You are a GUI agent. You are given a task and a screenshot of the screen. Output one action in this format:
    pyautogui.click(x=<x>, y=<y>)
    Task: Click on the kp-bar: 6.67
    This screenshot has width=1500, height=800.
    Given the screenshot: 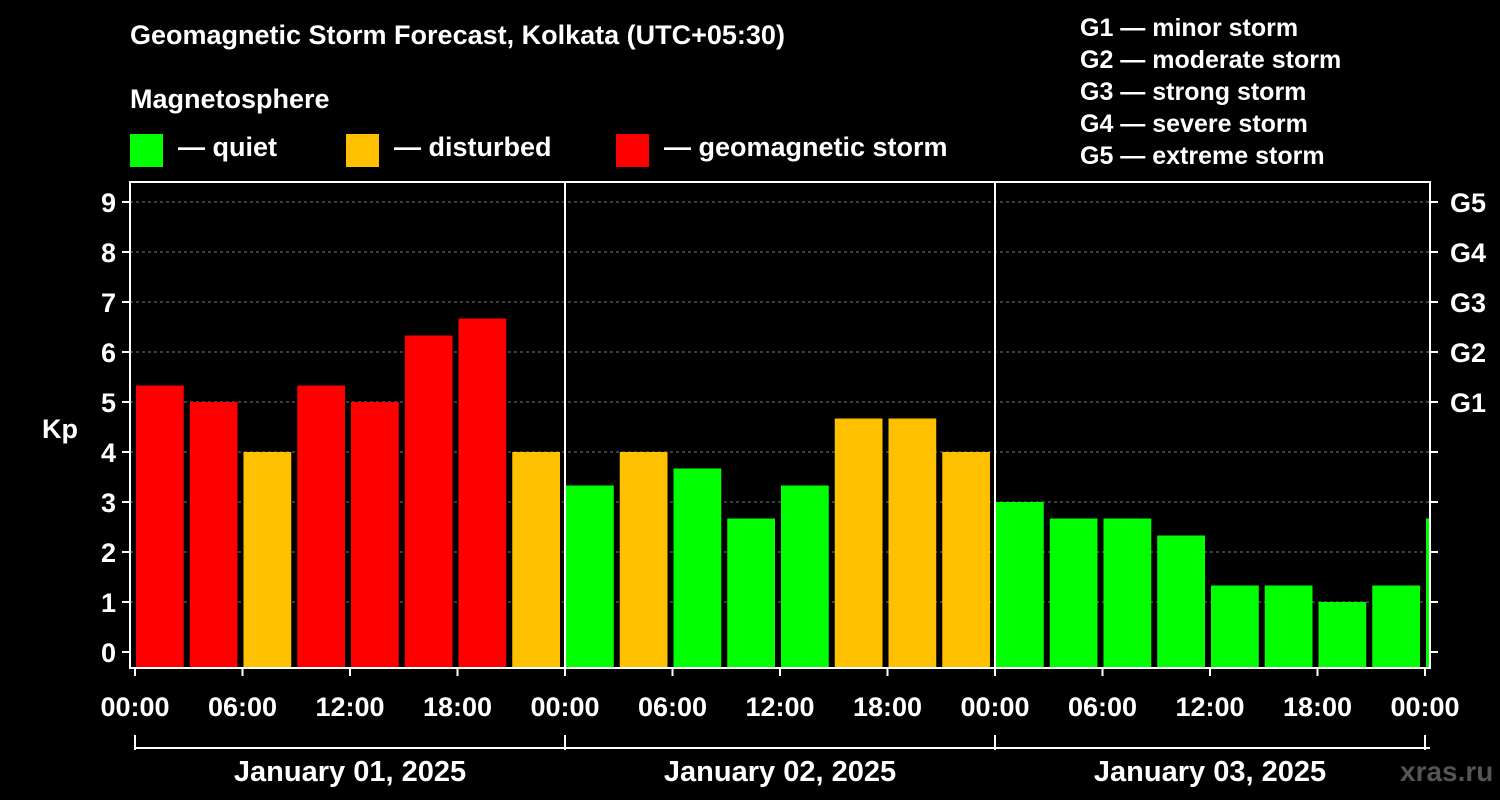 What is the action you would take?
    pyautogui.click(x=482, y=493)
    